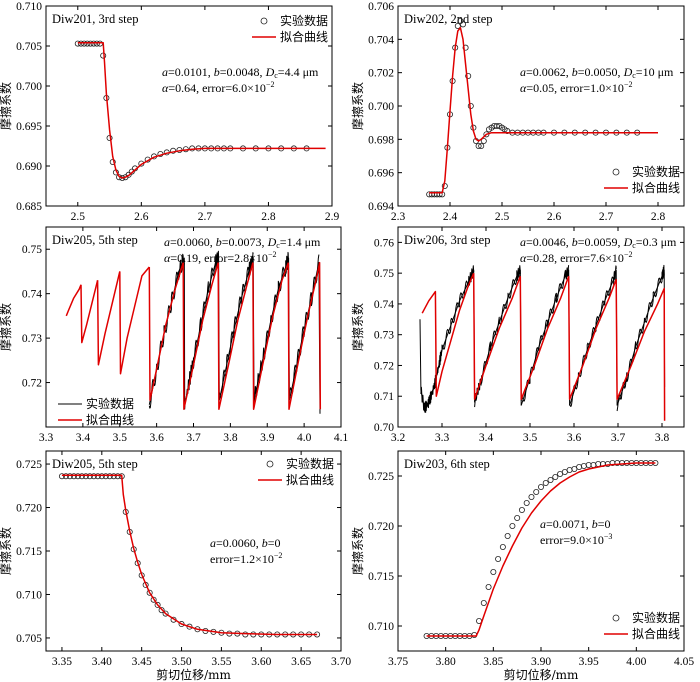 This screenshot has height=682, width=700. What do you see at coordinates (83, 438) in the screenshot?
I see `x-tick-label: 3.4` at bounding box center [83, 438].